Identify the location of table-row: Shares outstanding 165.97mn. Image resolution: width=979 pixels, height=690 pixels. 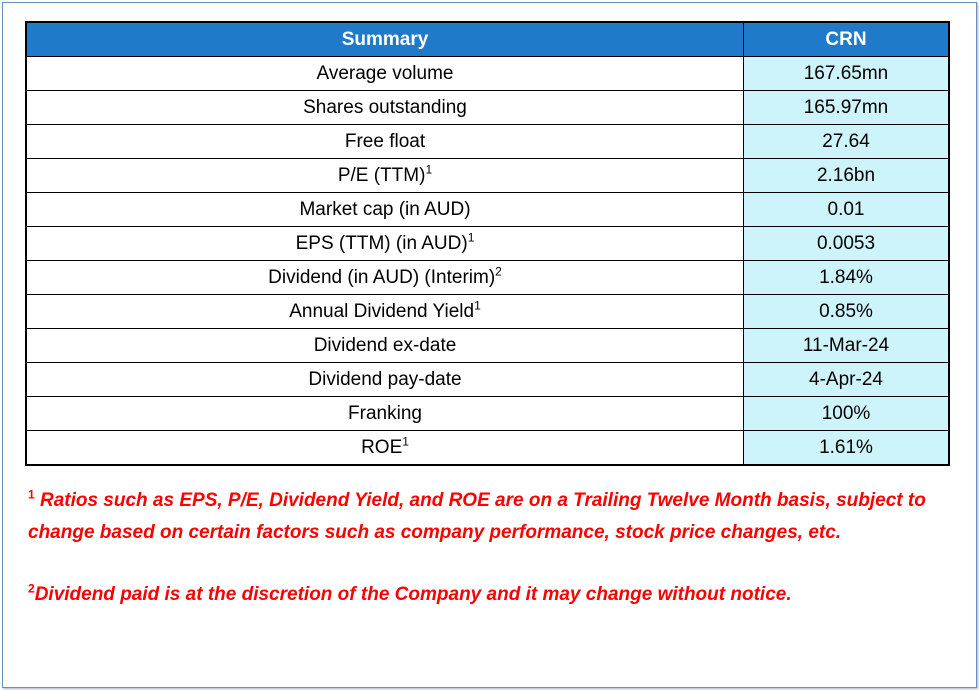
(487, 107).